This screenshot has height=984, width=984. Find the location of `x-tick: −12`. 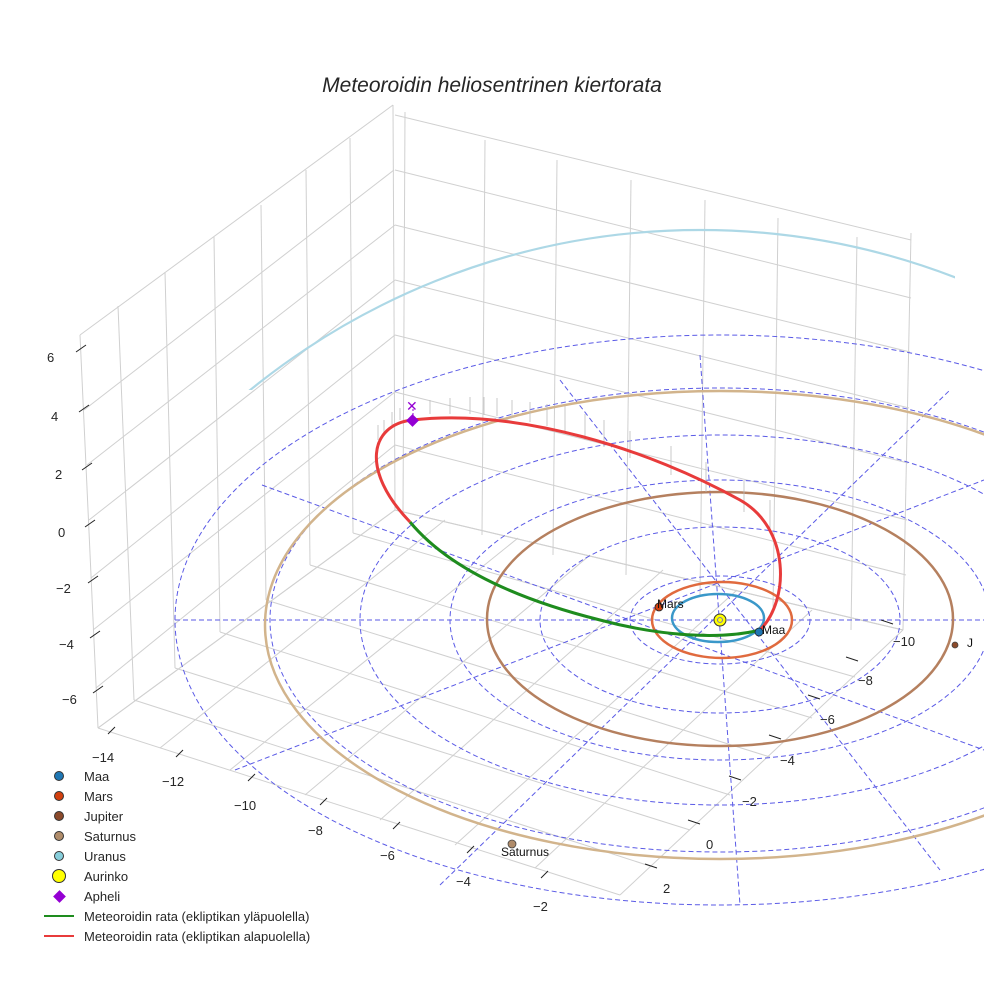

x-tick: −12 is located at coordinates (173, 781).